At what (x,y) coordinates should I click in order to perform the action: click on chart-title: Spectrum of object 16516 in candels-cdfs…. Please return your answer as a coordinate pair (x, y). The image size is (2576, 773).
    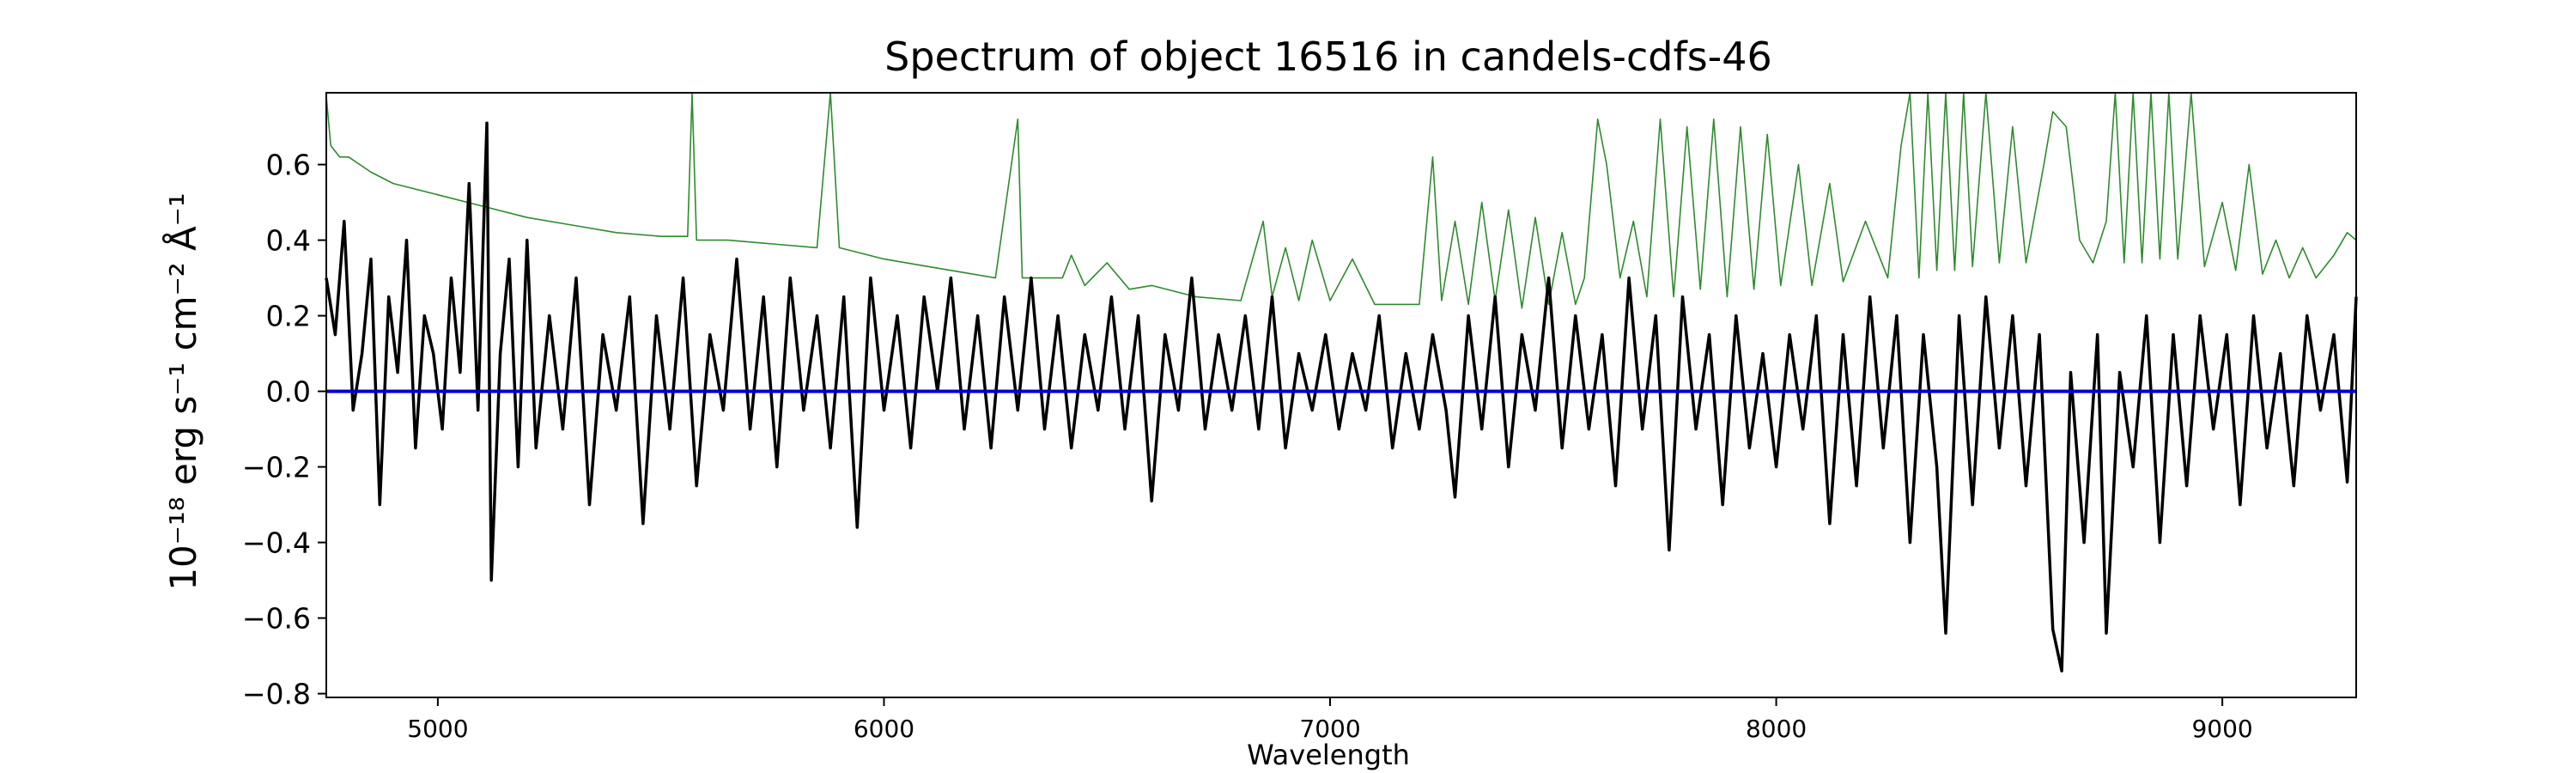
    Looking at the image, I should click on (1328, 57).